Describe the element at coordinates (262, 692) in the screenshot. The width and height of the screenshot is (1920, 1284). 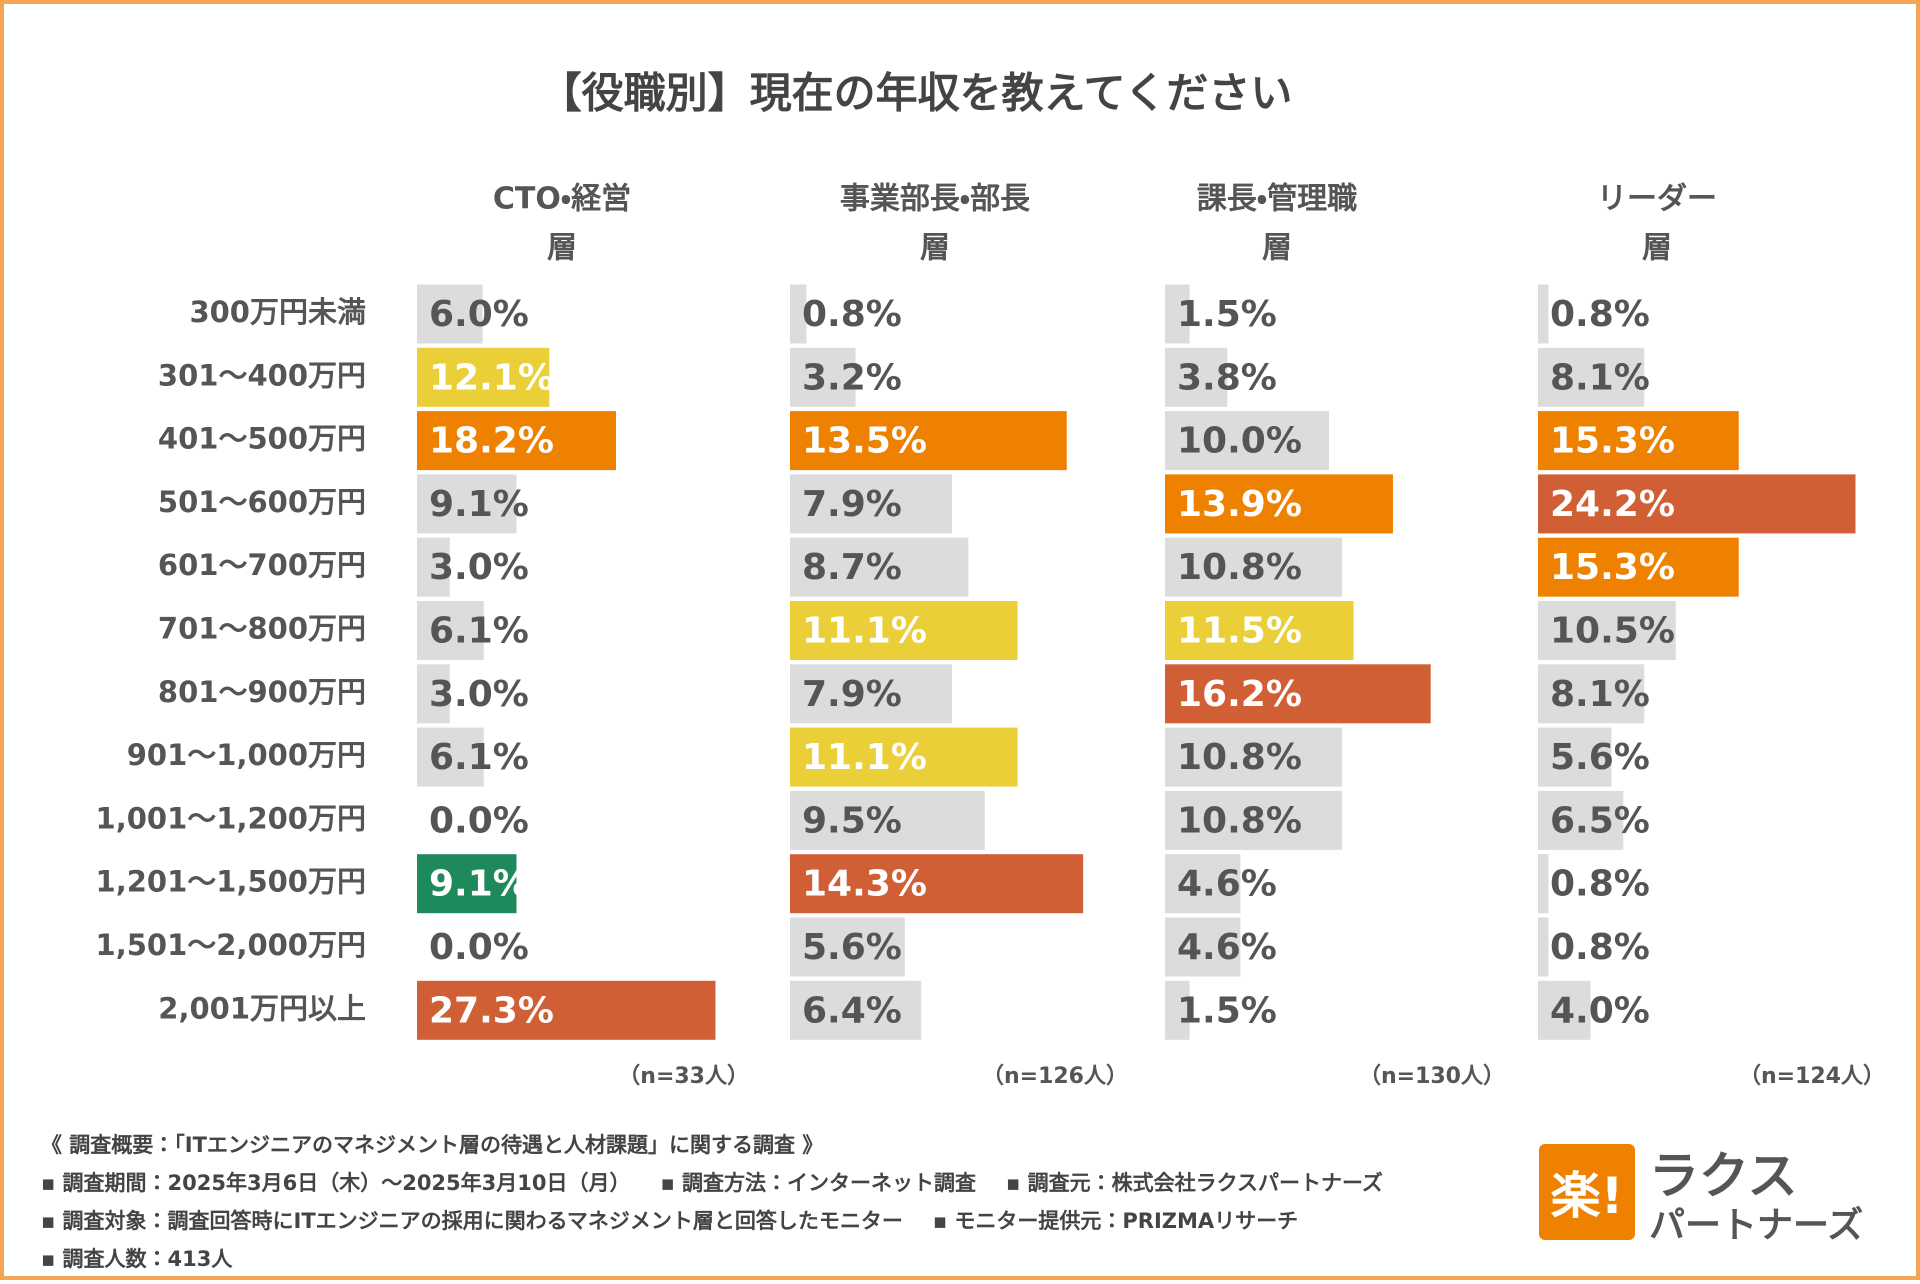
I see `category-label: 801〜900万円` at that location.